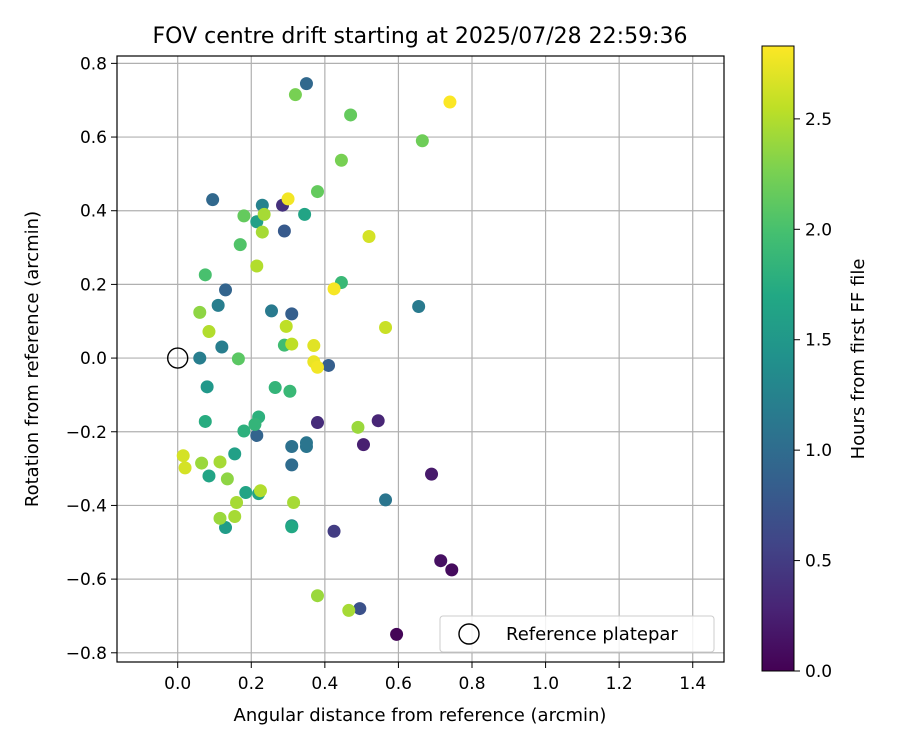  I want to click on x-tick-label: 0.6, so click(398, 684).